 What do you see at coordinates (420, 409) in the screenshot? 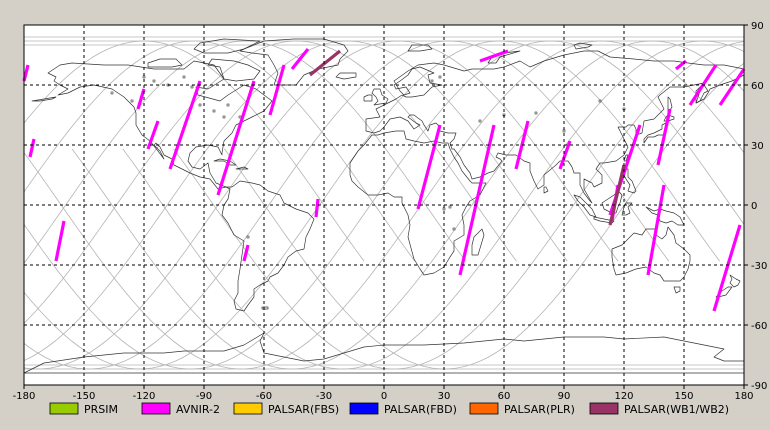
I see `legend-label: PALSAR(FBD)` at bounding box center [420, 409].